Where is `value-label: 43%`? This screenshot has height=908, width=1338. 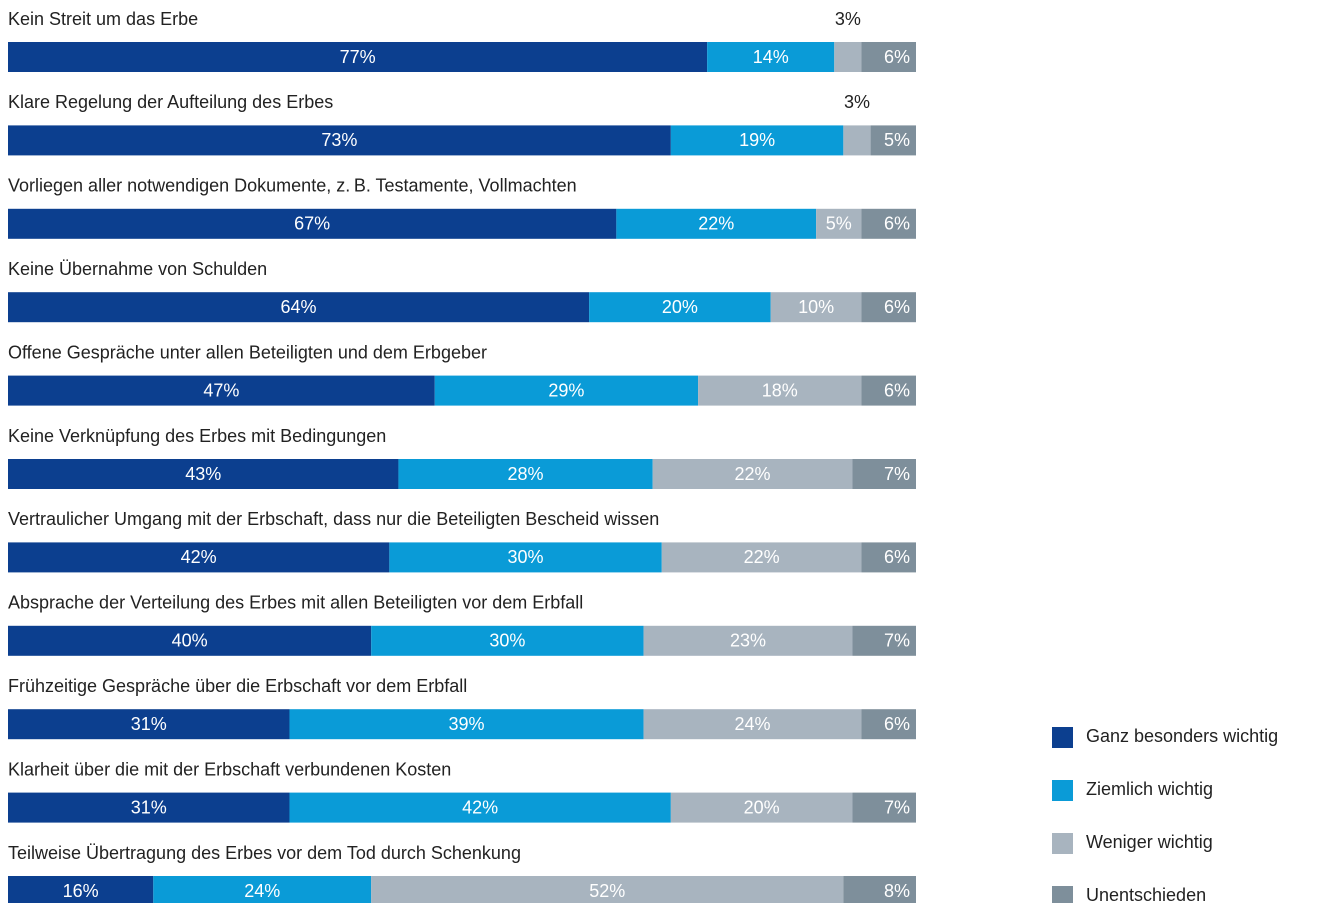
value-label: 43% is located at coordinates (203, 474).